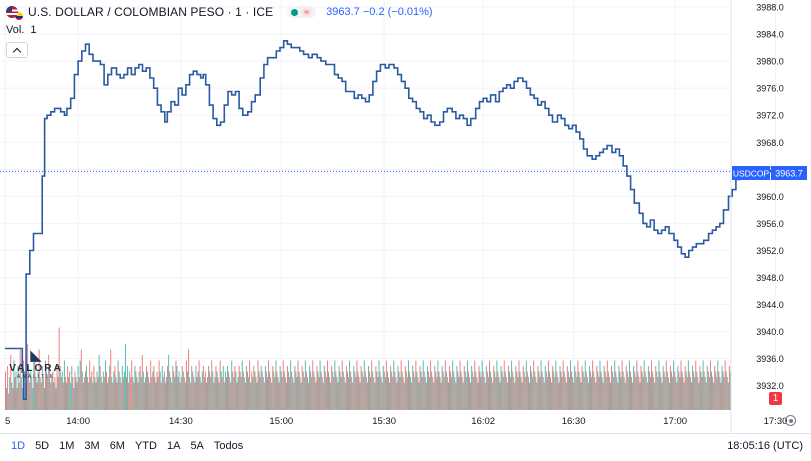  I want to click on symbol-title: U.S. DOLLAR / COLOMBIAN PESO · 1 · ICE, so click(151, 12).